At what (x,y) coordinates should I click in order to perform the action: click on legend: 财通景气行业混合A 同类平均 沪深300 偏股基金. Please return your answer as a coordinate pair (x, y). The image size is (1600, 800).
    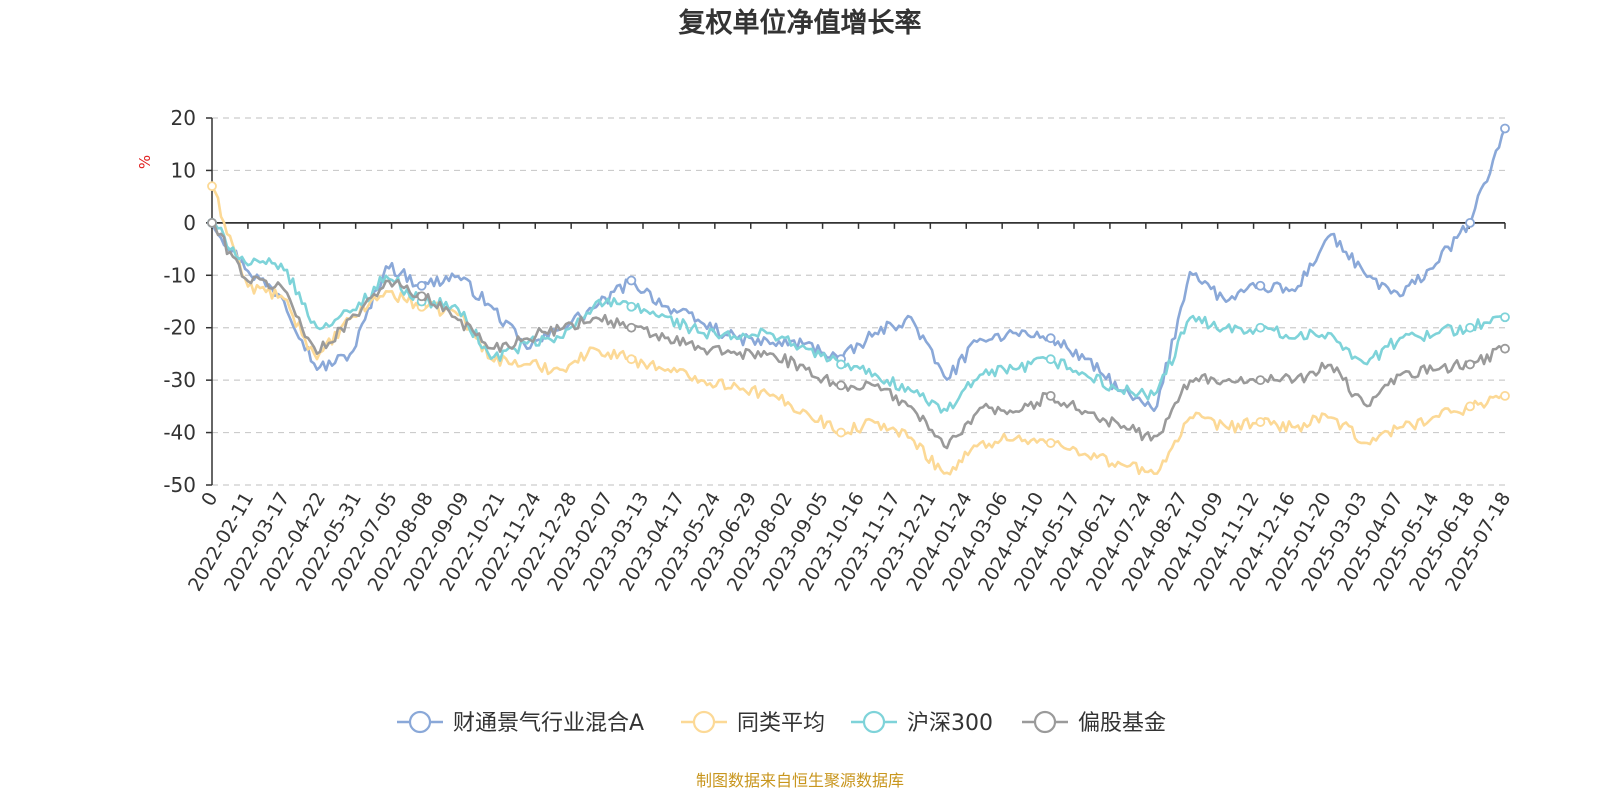
    Looking at the image, I should click on (781, 723).